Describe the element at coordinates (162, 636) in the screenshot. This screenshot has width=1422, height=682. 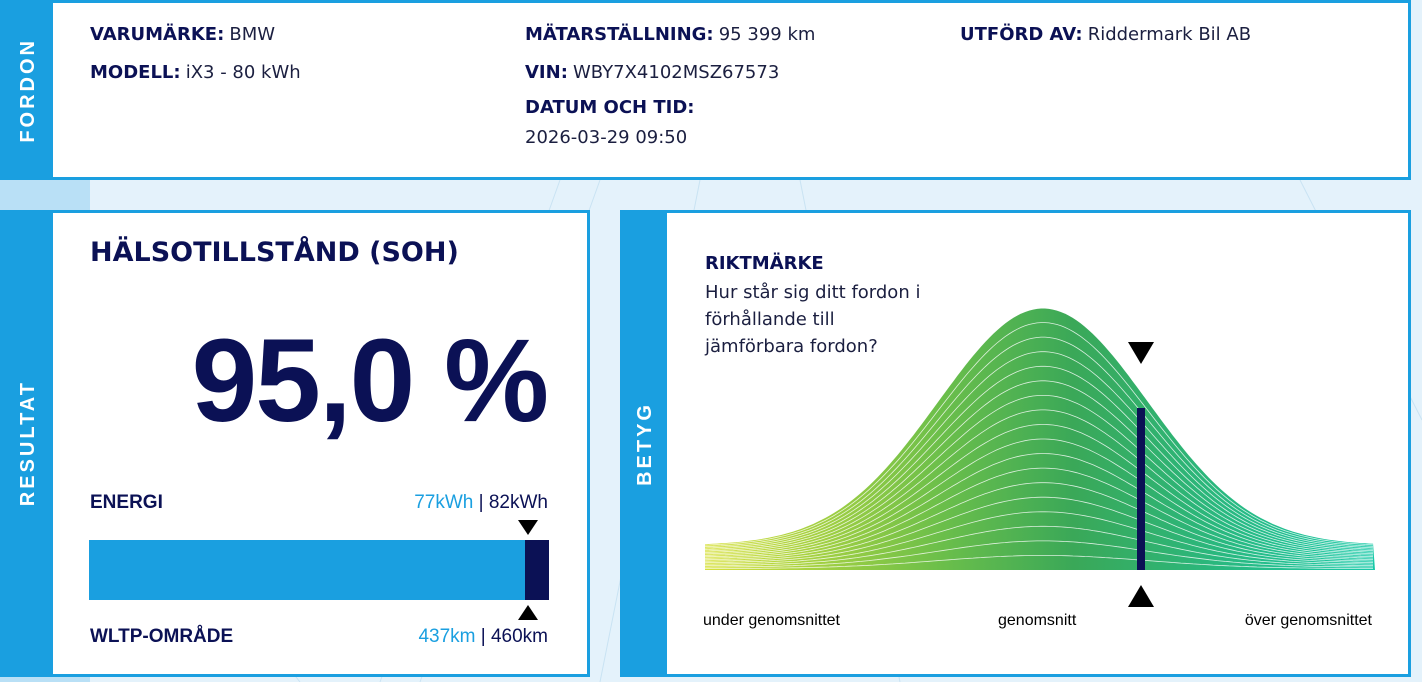
I see `range-label: WLTP-OMRÅDE` at that location.